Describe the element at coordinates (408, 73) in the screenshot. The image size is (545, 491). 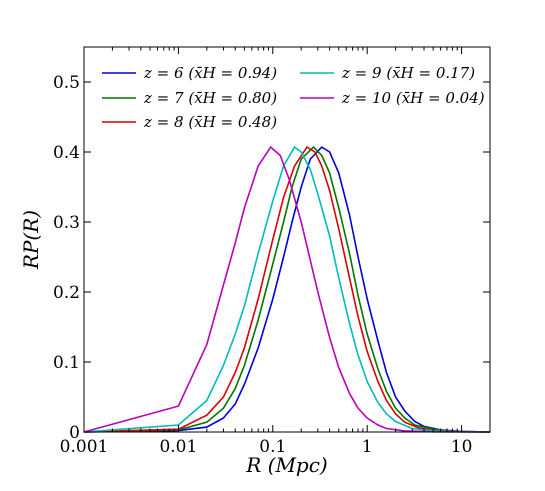
I see `legend-label-4: z = 9 (x̄H = 0.17)` at that location.